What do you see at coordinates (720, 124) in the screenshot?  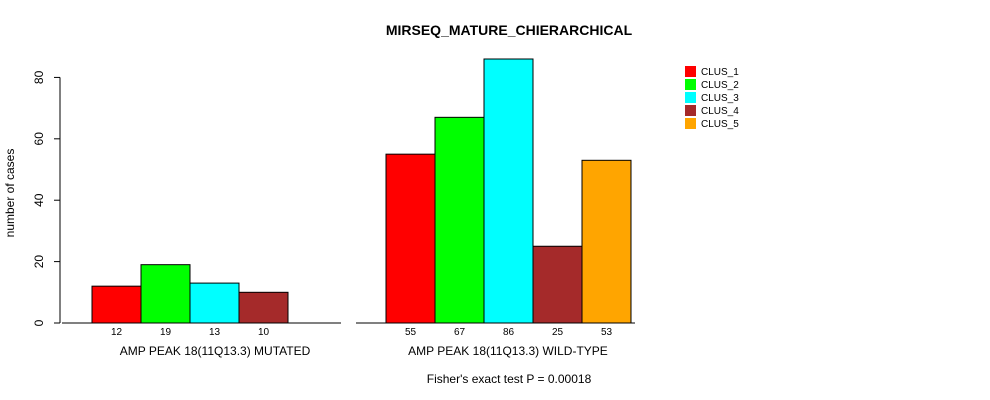 I see `legend-entry: CLUS_5` at bounding box center [720, 124].